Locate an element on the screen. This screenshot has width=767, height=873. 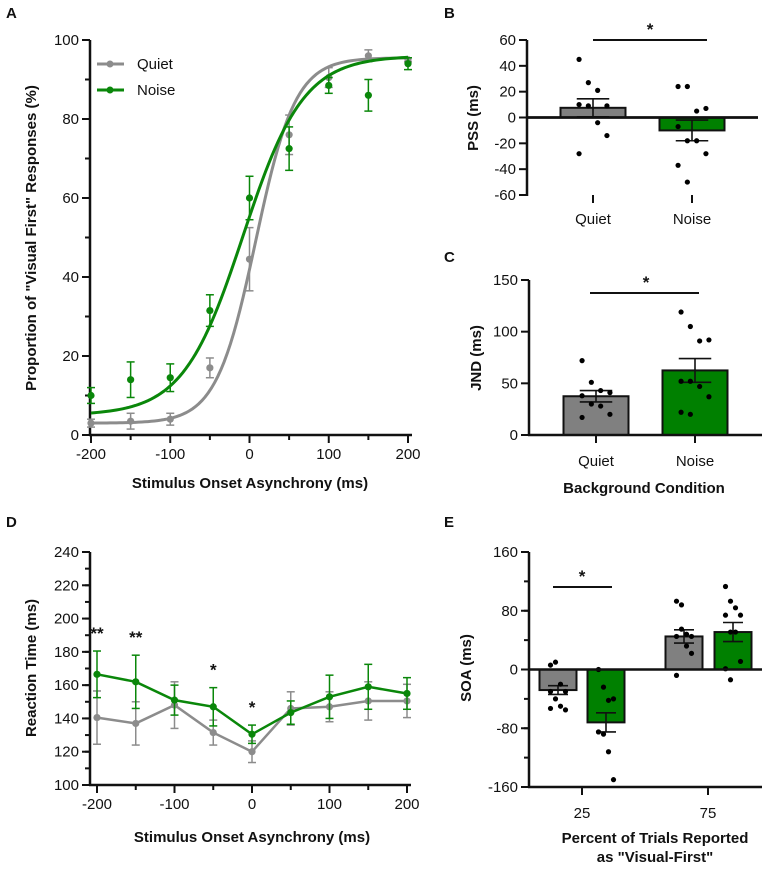
legend-quiet-marker is located at coordinates (110, 64).